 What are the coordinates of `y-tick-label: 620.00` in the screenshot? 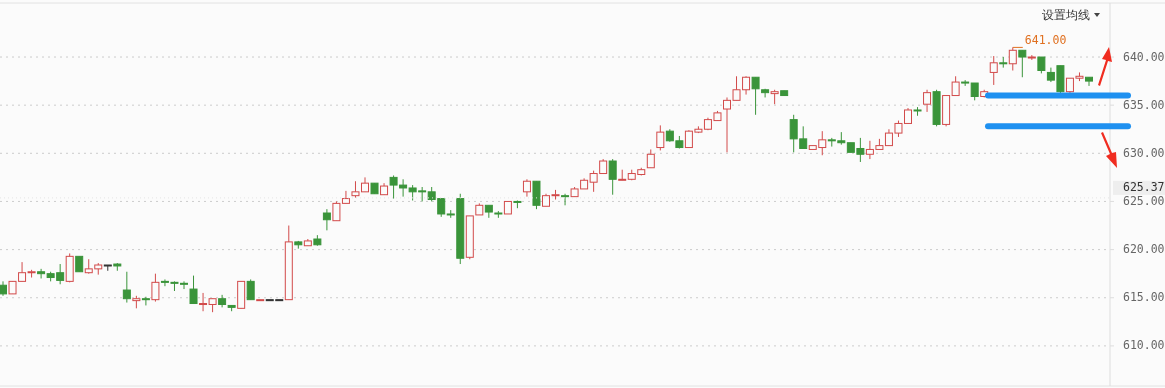 It's located at (1144, 249).